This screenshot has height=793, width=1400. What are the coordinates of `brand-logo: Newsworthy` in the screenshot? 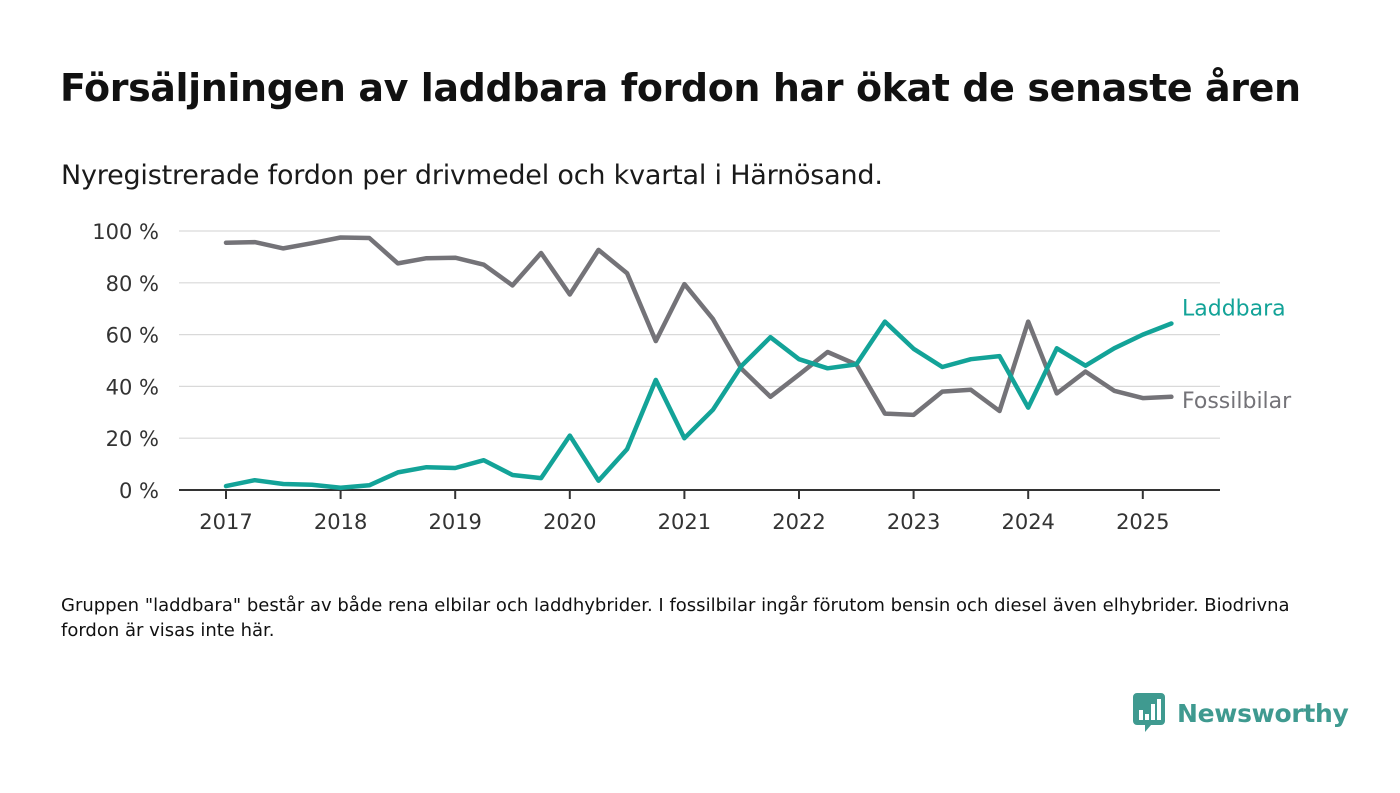 It's located at (1241, 713).